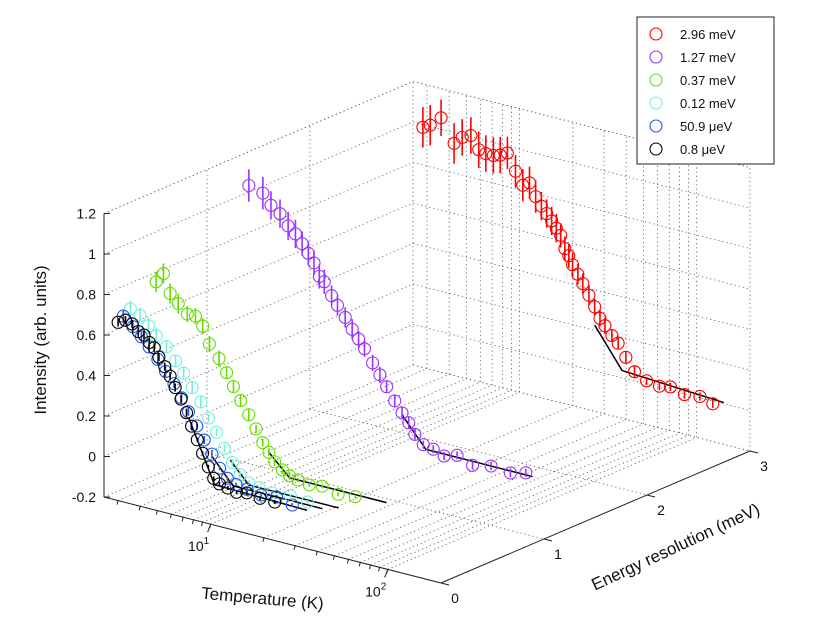  What do you see at coordinates (272, 540) in the screenshot?
I see `x-axis-line` at bounding box center [272, 540].